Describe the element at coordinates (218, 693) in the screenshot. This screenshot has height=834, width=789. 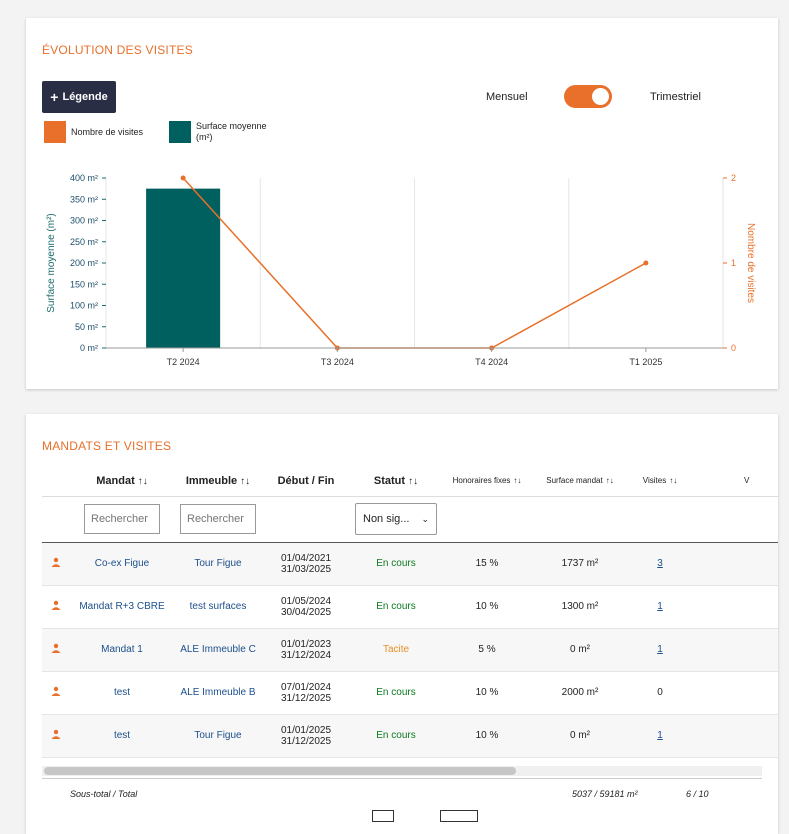
I see `cell-immeuble: ALE Immeuble B` at that location.